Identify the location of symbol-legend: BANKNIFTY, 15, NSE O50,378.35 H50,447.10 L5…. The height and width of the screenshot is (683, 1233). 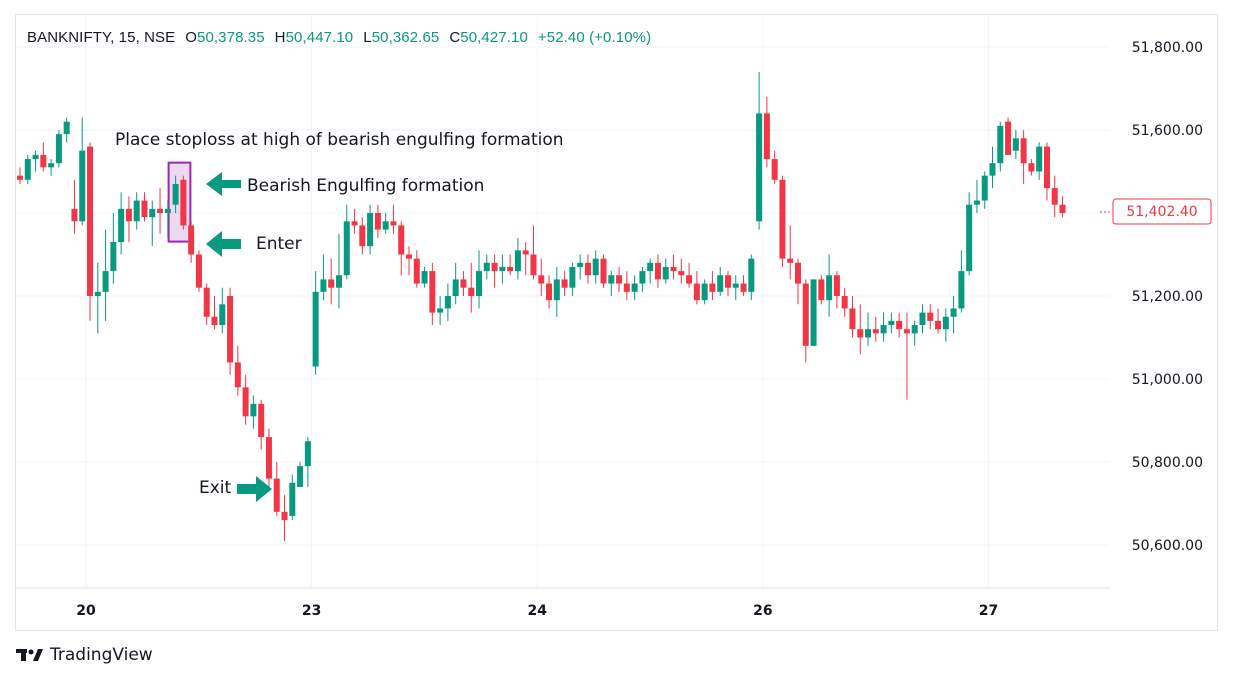
(339, 37).